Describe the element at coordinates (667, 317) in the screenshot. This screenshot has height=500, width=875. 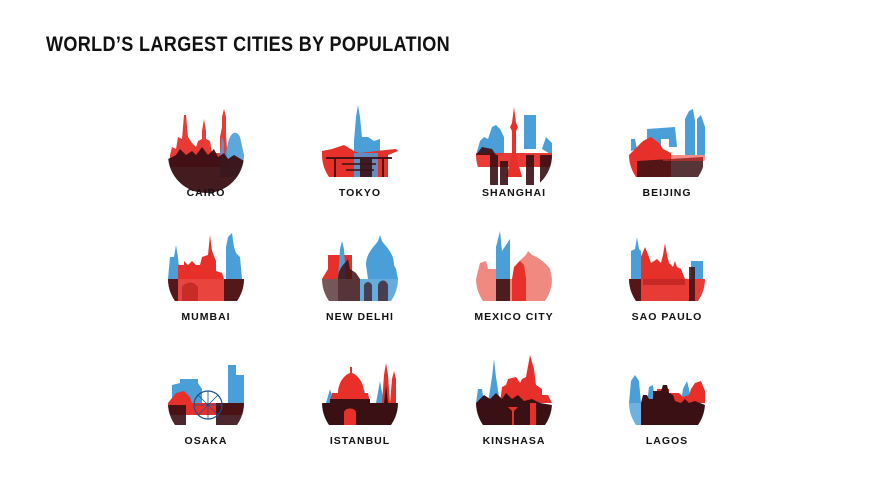
I see `city-label: SAO PAULO` at that location.